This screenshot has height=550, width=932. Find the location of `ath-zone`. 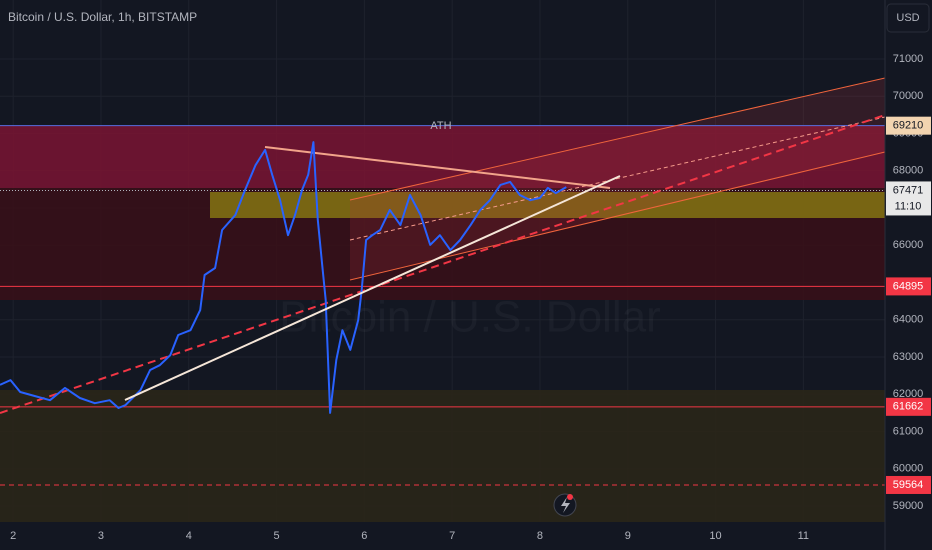

ath-zone is located at coordinates (442, 157).